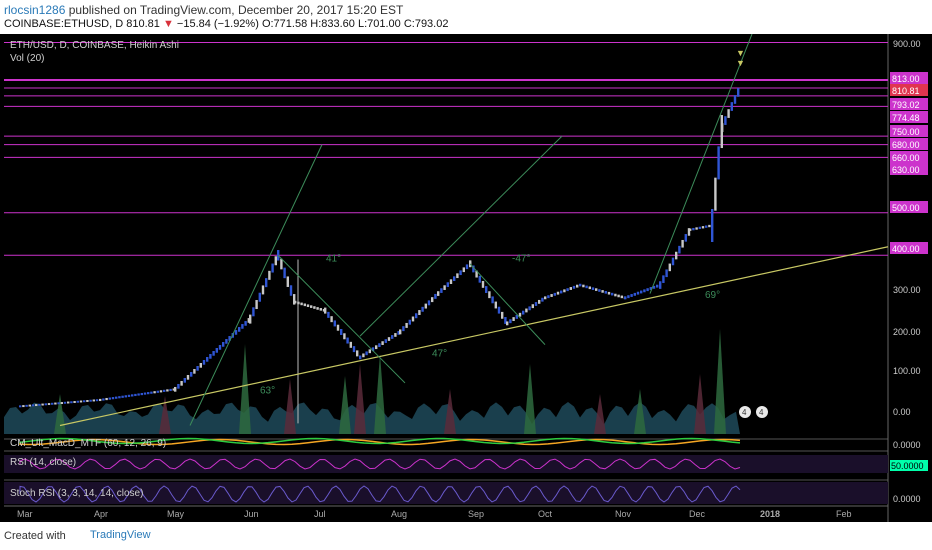  I want to click on author-link: rlocsin1286, so click(35, 10).